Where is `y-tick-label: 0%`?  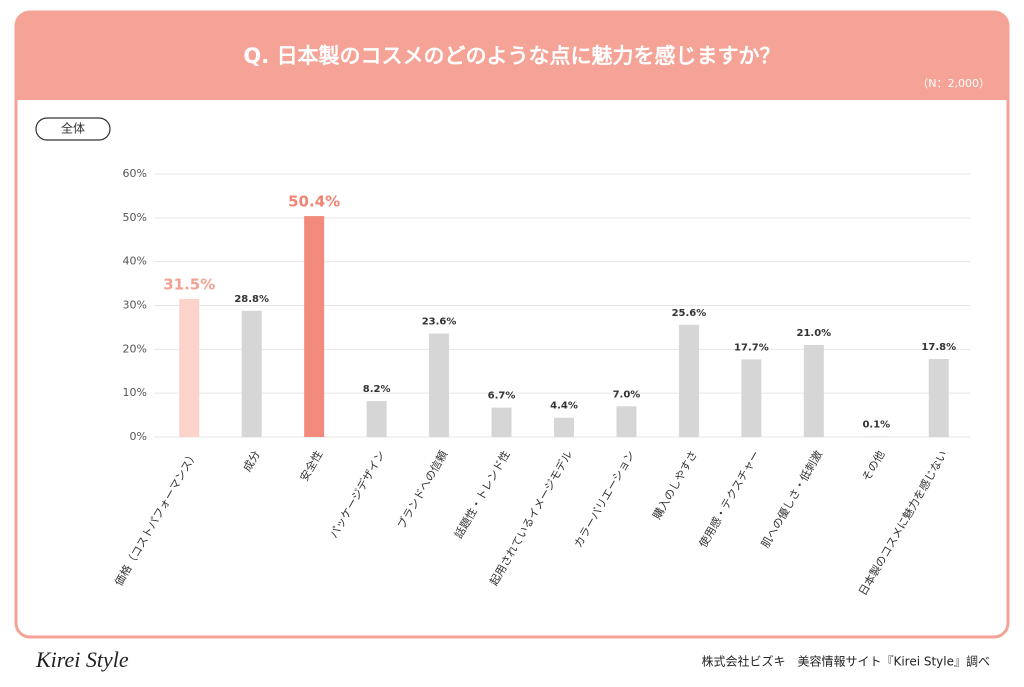 y-tick-label: 0% is located at coordinates (138, 436).